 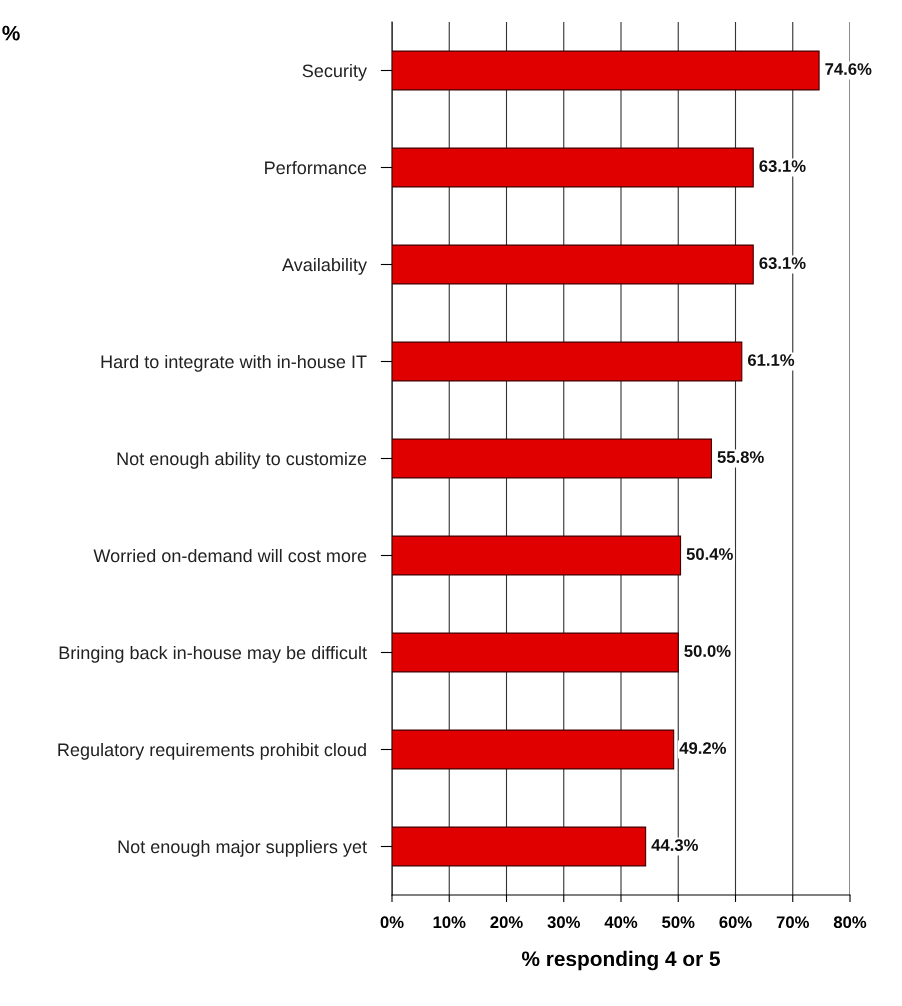 What do you see at coordinates (678, 922) in the screenshot?
I see `x-tick-label: 50%` at bounding box center [678, 922].